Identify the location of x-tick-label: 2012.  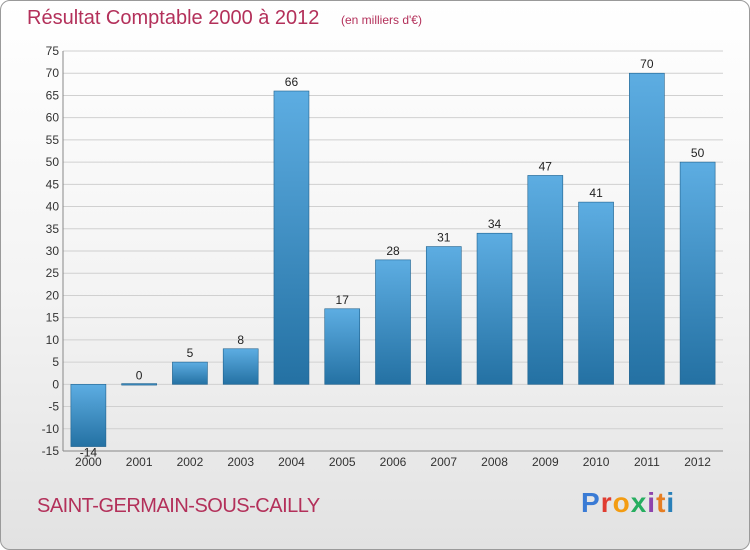
(697, 462).